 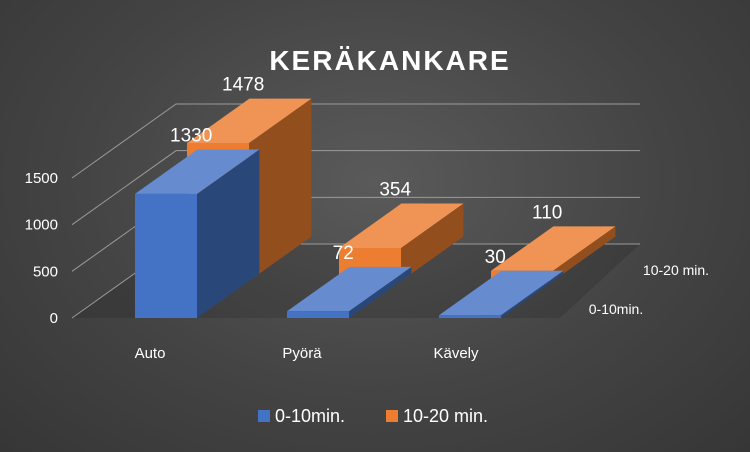 What do you see at coordinates (41, 225) in the screenshot?
I see `y-tick-label: 1000` at bounding box center [41, 225].